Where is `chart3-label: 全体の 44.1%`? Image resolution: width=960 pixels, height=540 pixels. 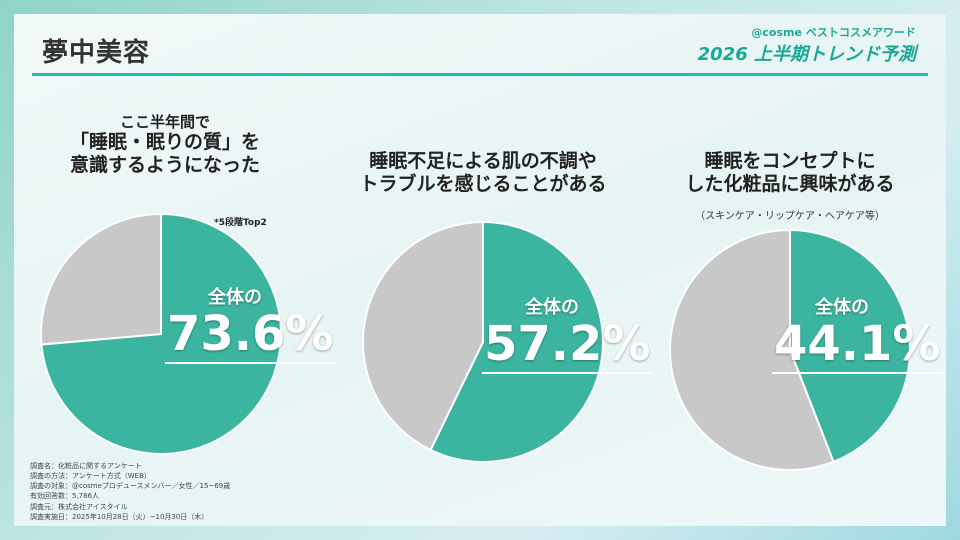
chart3-label: 全体の 44.1% is located at coordinates (857, 333).